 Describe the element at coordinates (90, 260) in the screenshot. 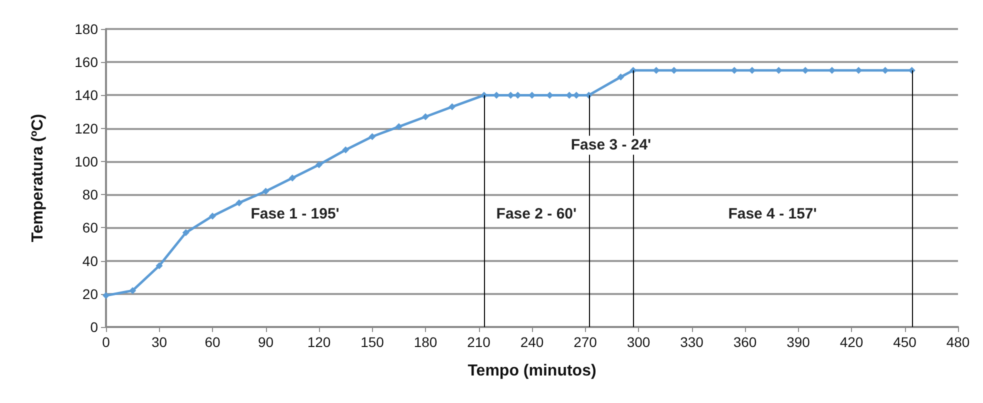

I see `y-tick-label: 40` at that location.